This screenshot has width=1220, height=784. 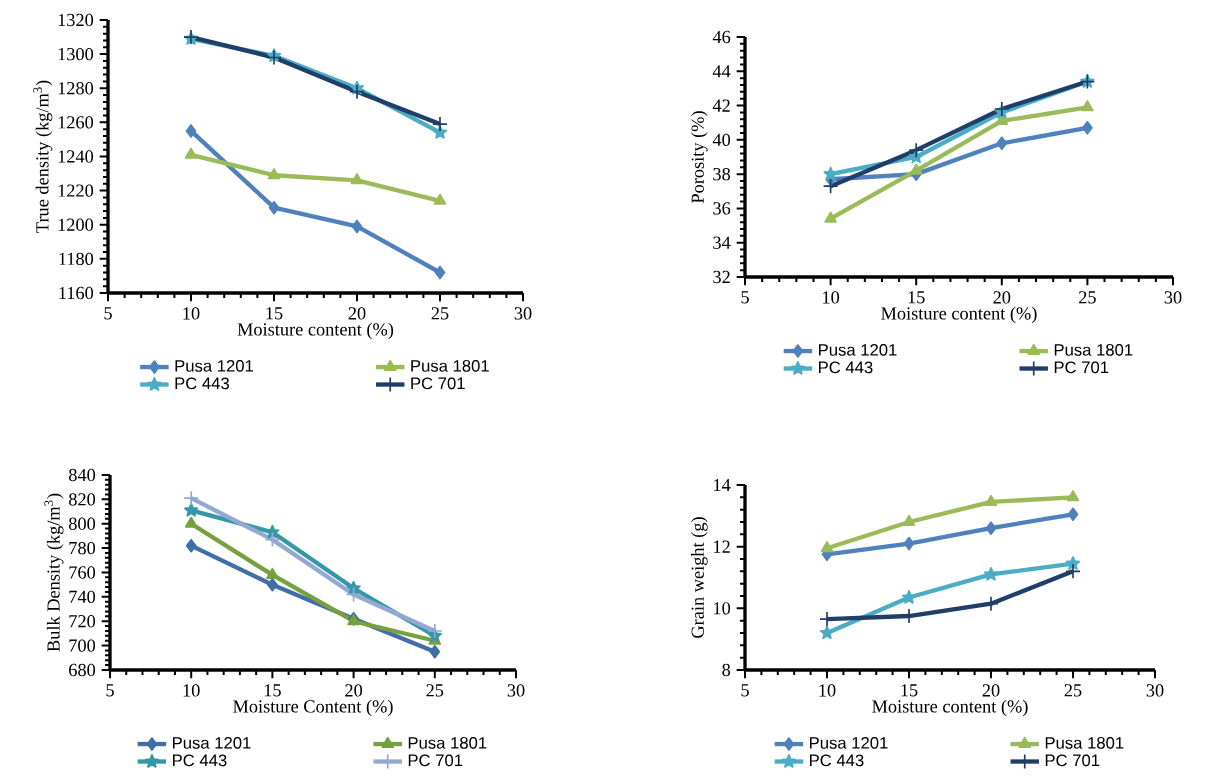 I want to click on y-tick-label: 34, so click(x=722, y=242).